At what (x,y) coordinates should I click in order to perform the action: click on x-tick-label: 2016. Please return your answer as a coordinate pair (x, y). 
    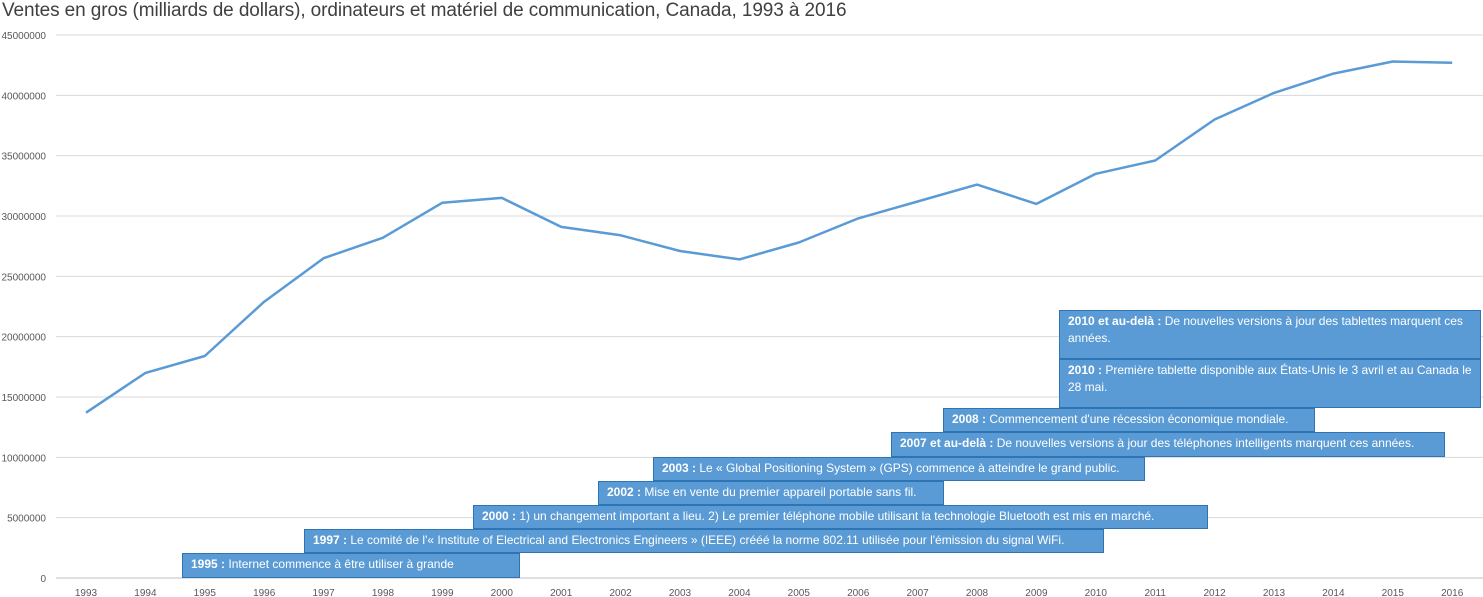
    Looking at the image, I should click on (1452, 592).